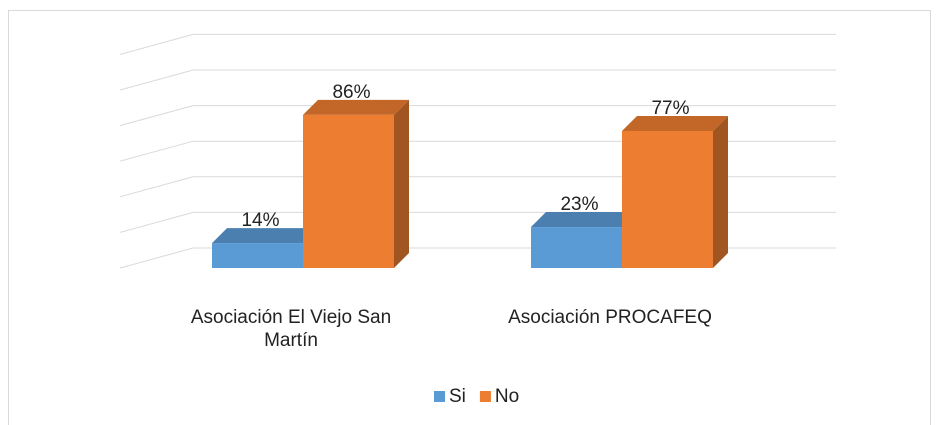 The height and width of the screenshot is (425, 939). What do you see at coordinates (291, 329) in the screenshot?
I see `x-tick-label: Asociación El Viejo San Martín` at bounding box center [291, 329].